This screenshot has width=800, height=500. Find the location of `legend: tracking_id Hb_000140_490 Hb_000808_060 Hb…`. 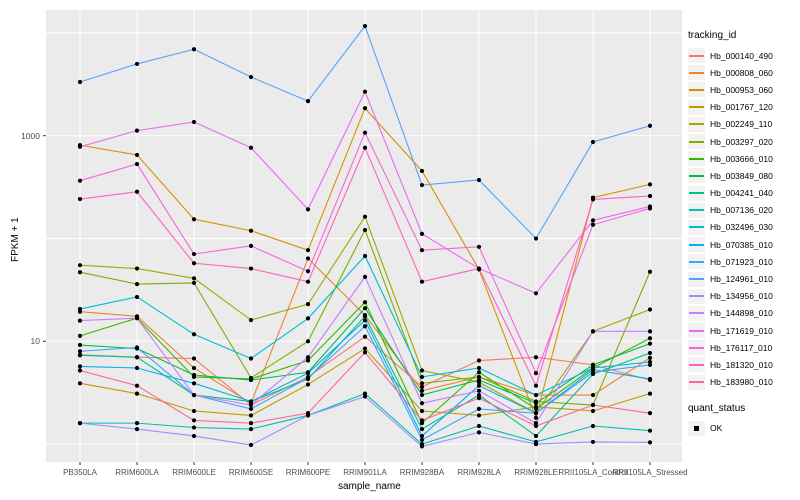

legend: tracking_id Hb_000140_490 Hb_000808_060 Hb… is located at coordinates (743, 233).